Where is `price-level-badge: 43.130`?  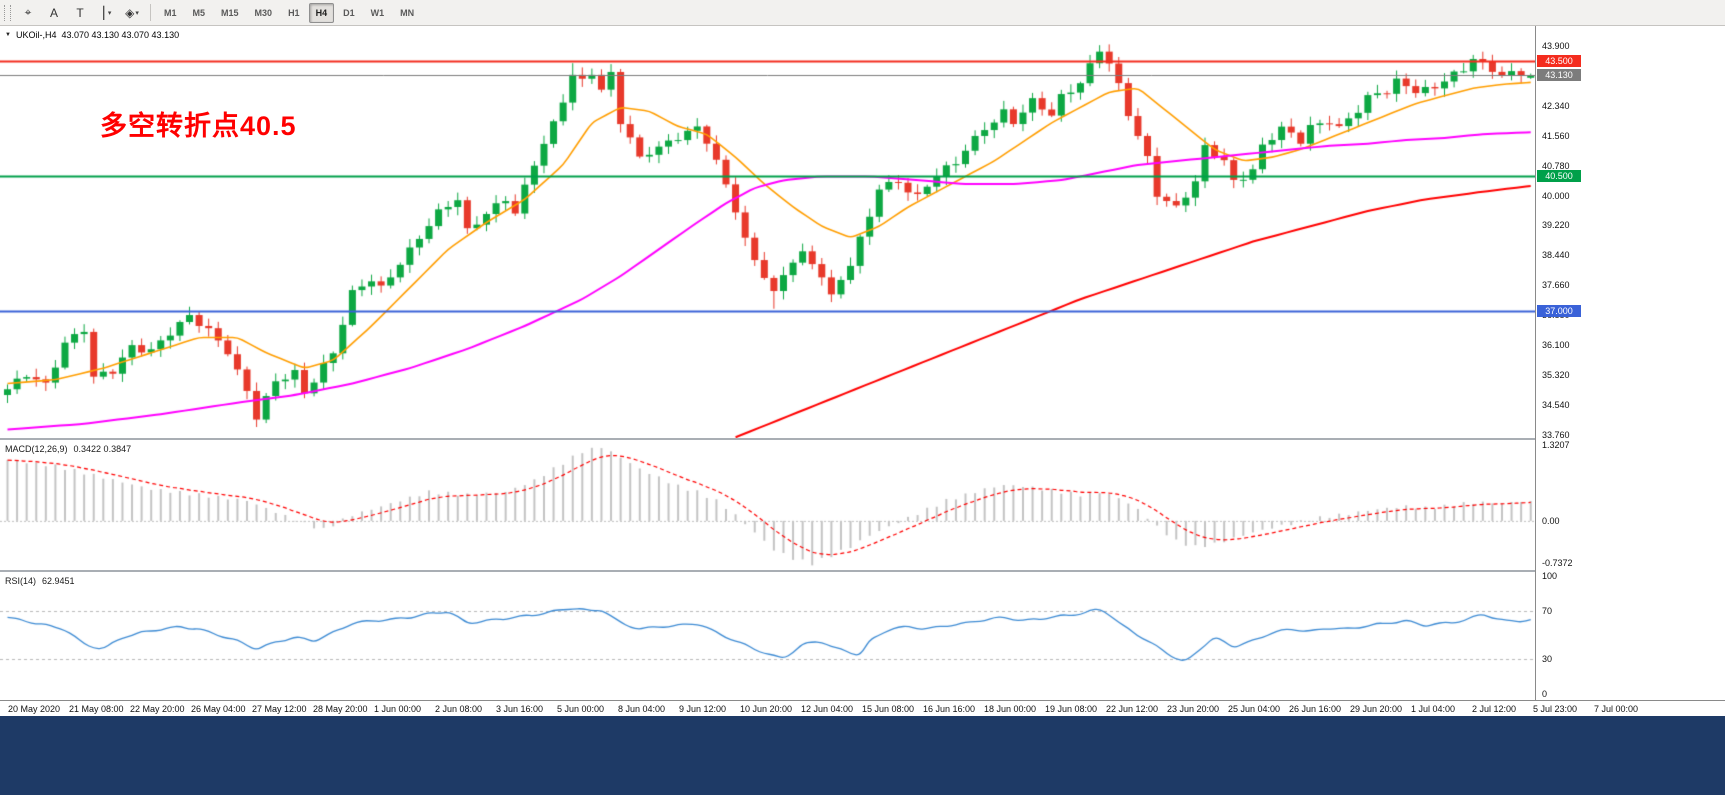 price-level-badge: 43.130 is located at coordinates (1559, 75).